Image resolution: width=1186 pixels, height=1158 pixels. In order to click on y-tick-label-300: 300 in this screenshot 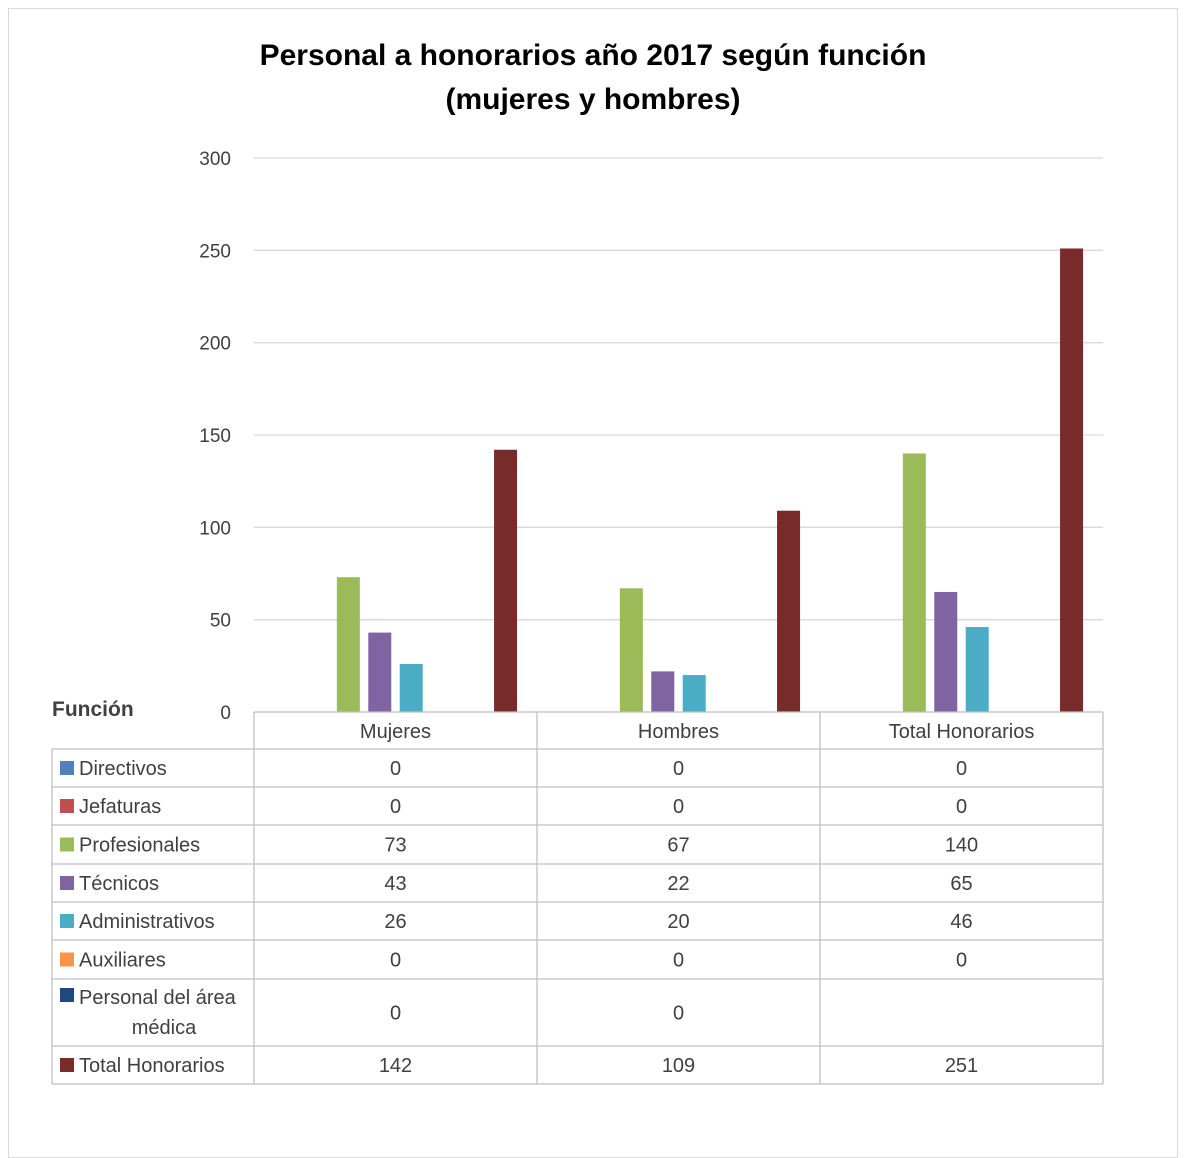, I will do `click(215, 159)`.